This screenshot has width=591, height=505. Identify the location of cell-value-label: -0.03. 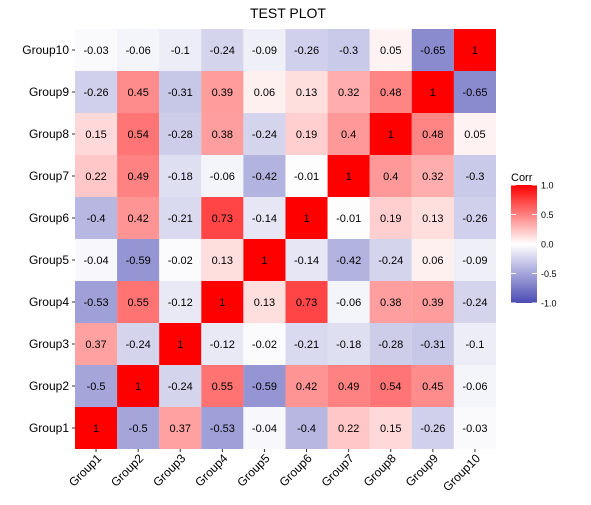
(474, 429).